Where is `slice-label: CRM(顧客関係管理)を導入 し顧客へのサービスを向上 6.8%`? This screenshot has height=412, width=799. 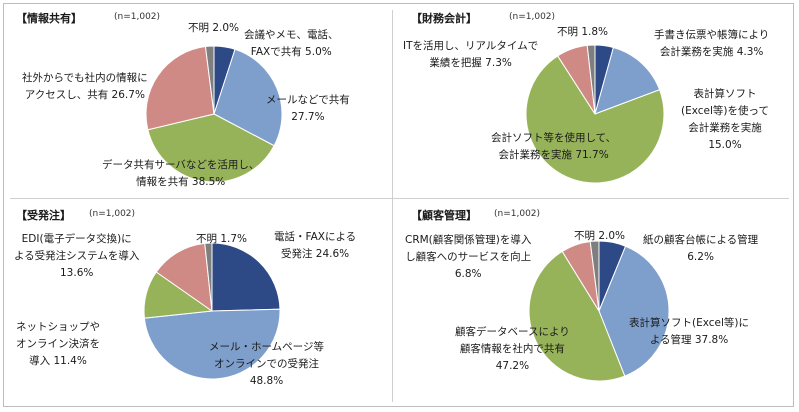
slice-label: CRM(顧客関係管理)を導入 し顧客へのサービスを向上 6.8% is located at coordinates (468, 257).